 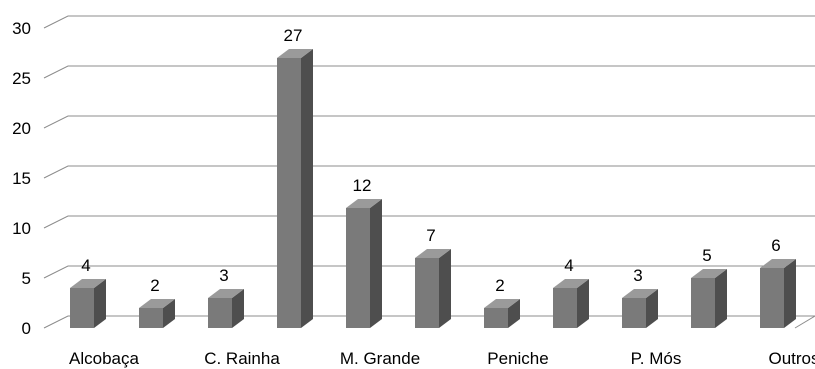 What do you see at coordinates (362, 185) in the screenshot?
I see `data-label: 12` at bounding box center [362, 185].